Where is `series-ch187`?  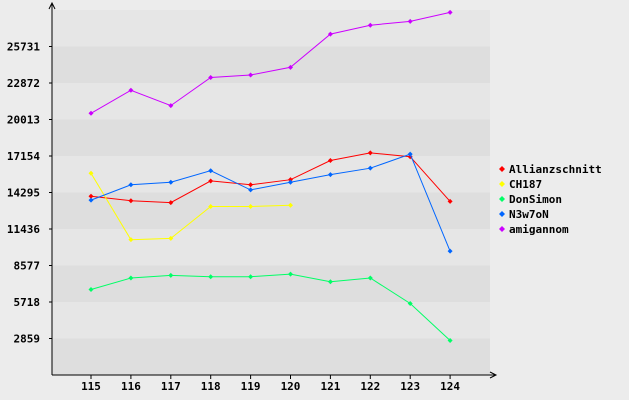 series-ch187 is located at coordinates (190, 206).